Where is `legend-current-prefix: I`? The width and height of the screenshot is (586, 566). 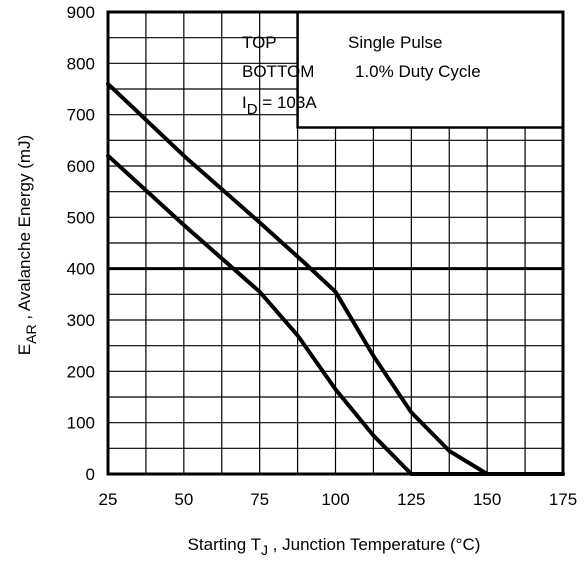 legend-current-prefix: I is located at coordinates (244, 102).